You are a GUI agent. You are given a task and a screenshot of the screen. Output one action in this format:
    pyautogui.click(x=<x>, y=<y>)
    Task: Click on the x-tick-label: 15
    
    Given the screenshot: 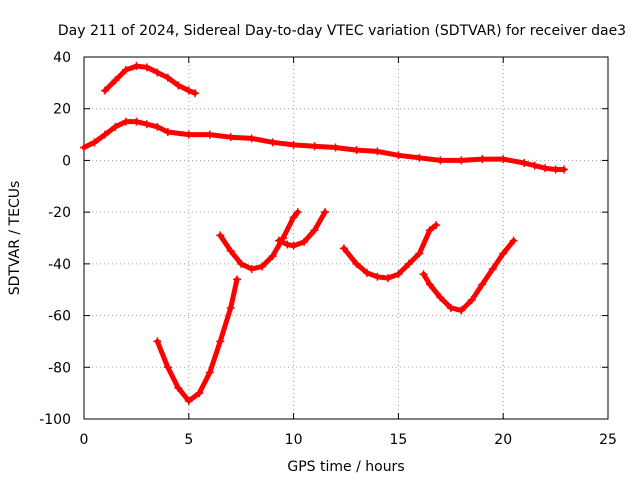 What is the action you would take?
    pyautogui.click(x=398, y=440)
    